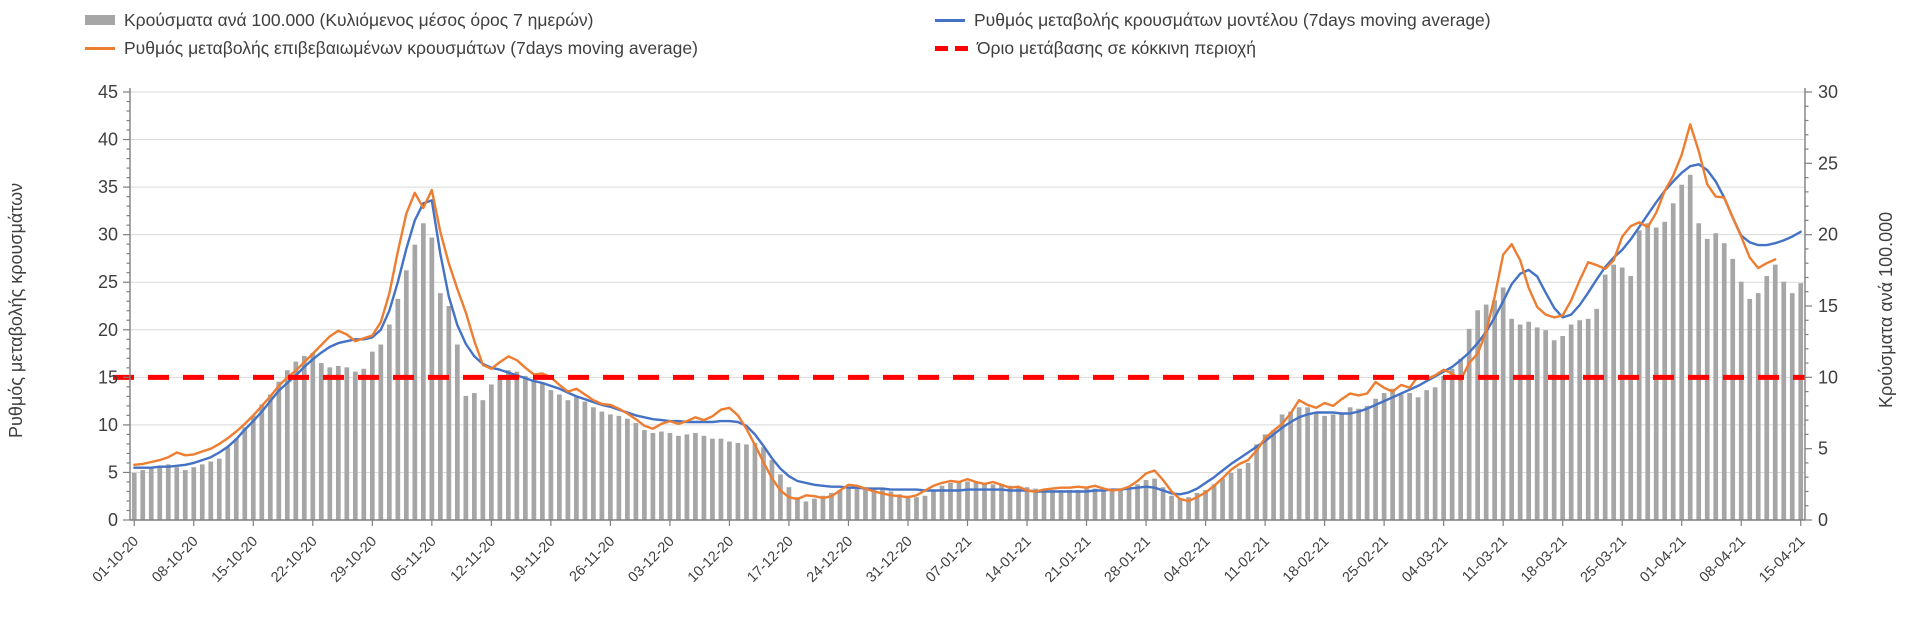 The width and height of the screenshot is (1920, 627). I want to click on svg-text: 15-04-21, so click(1782, 560).